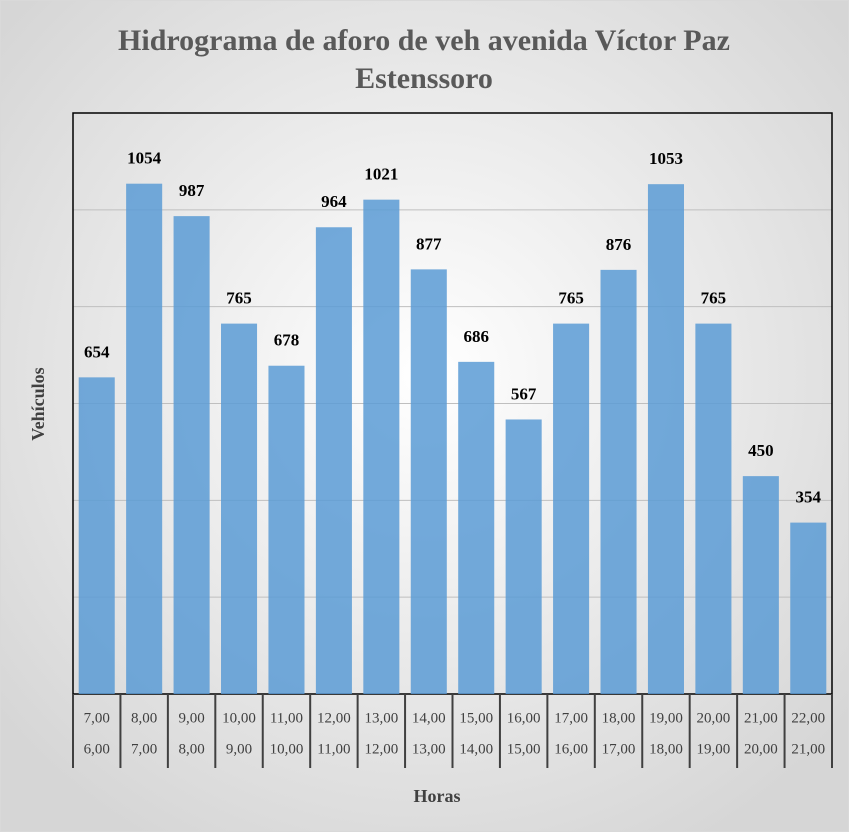  Describe the element at coordinates (666, 158) in the screenshot. I see `value-label: 1053` at that location.